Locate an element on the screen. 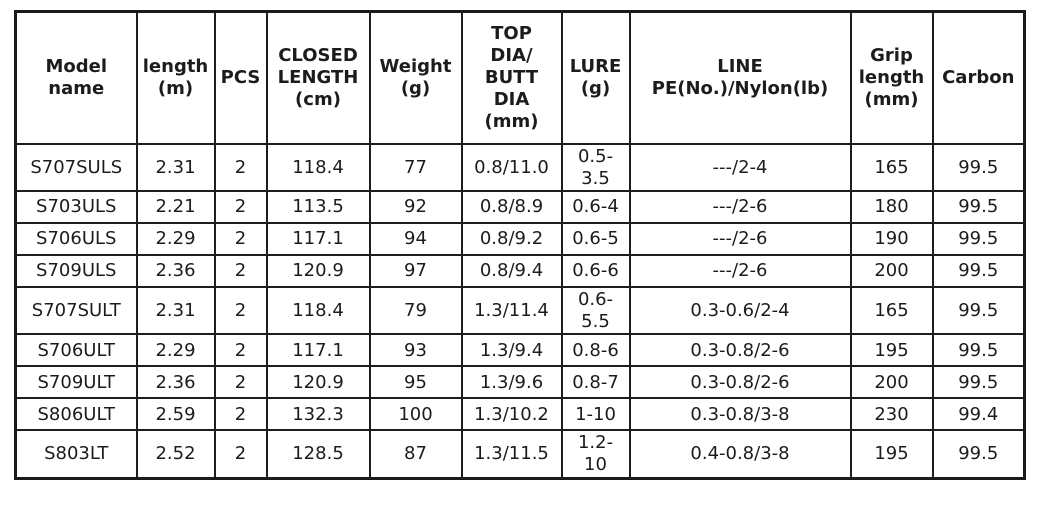  cell-top-butt-dia: 0.8/8.9 is located at coordinates (511, 207).